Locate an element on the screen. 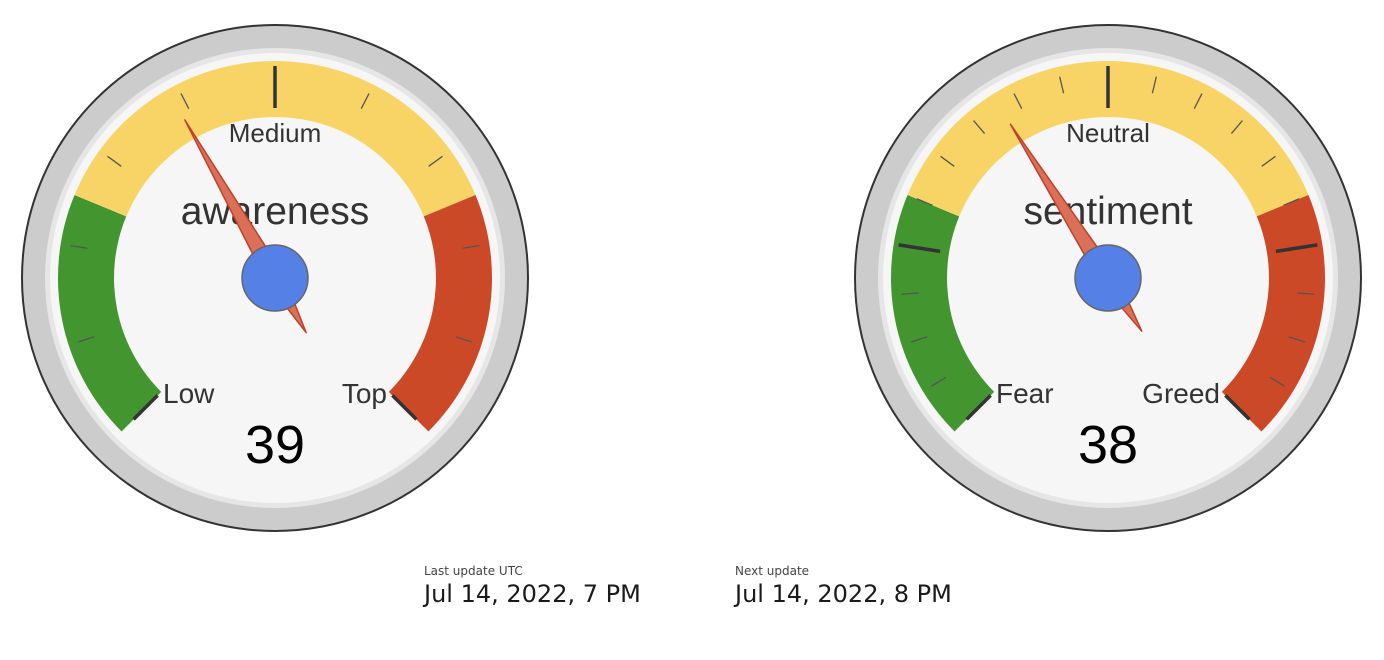 This screenshot has height=660, width=1384. awareness-needle-hub is located at coordinates (275, 278).